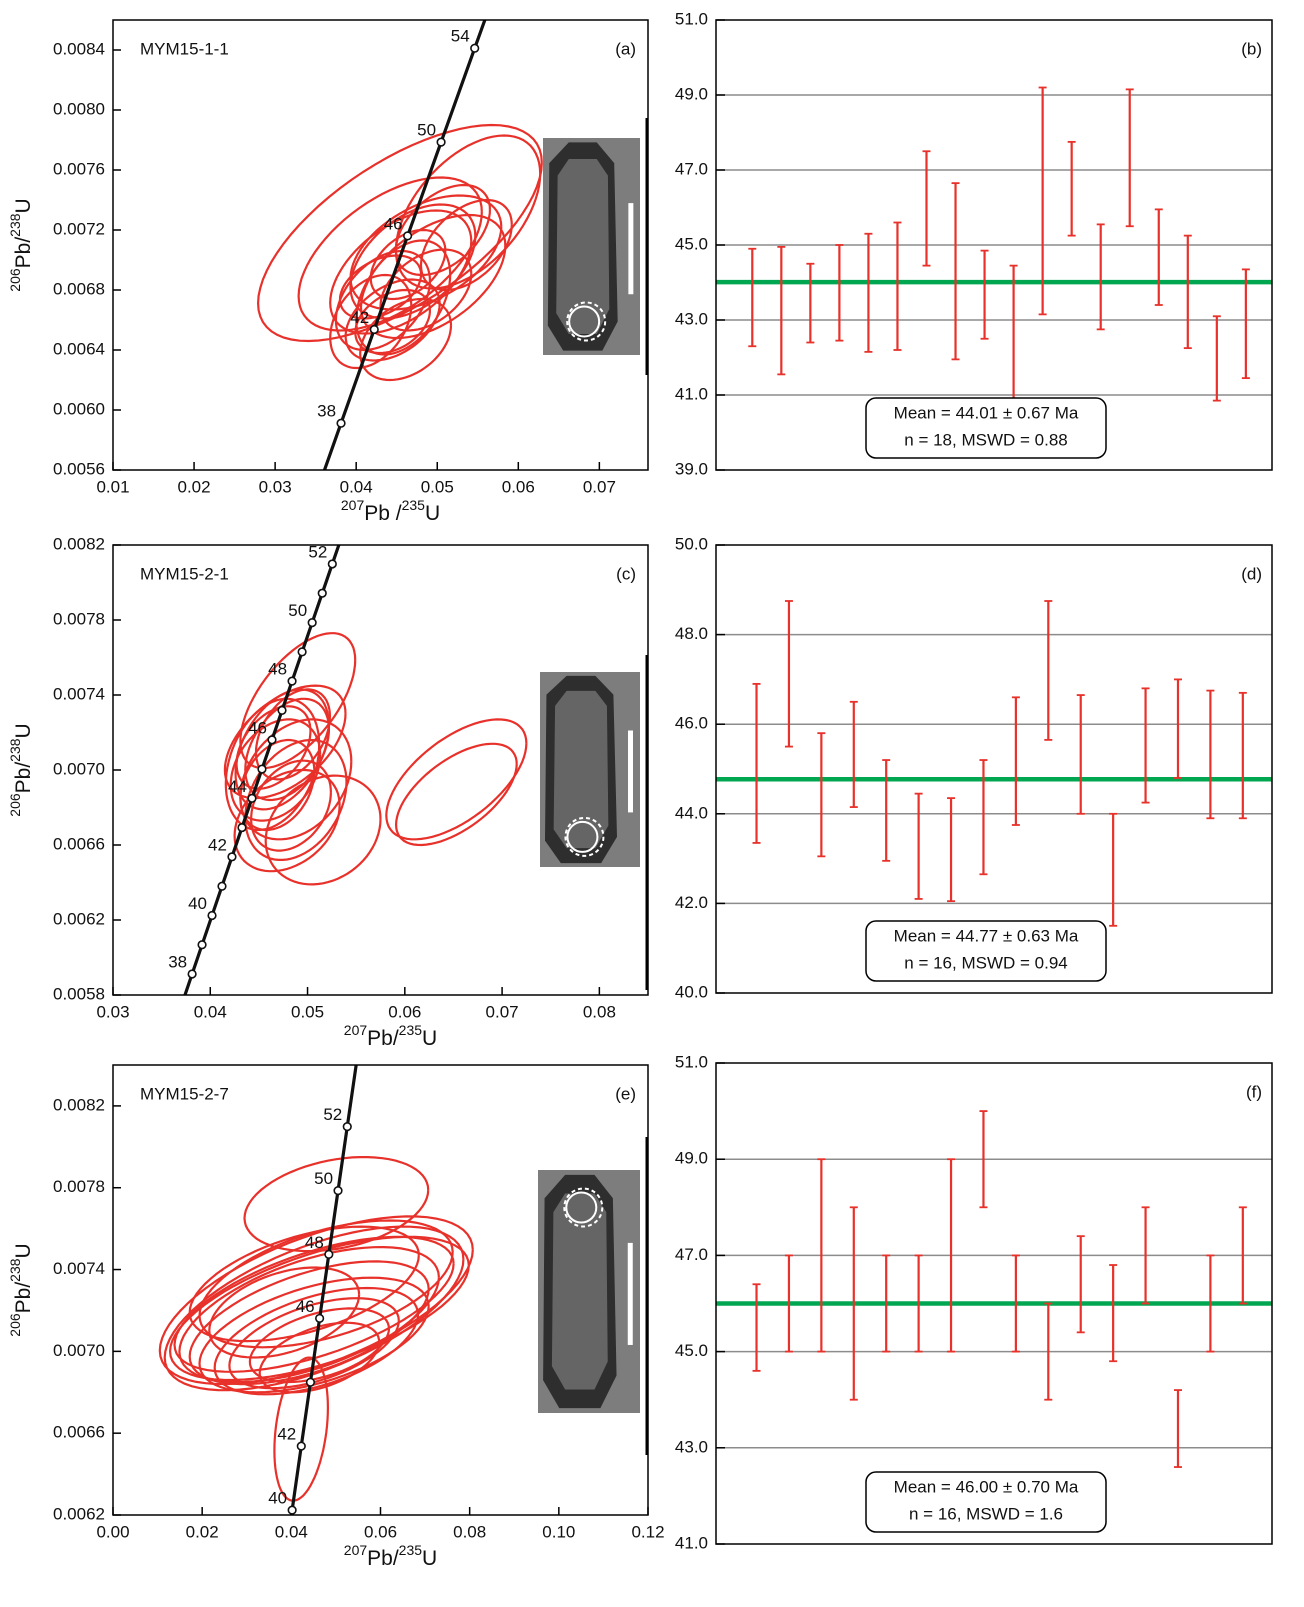  I want to click on superscript: 235, so click(414, 505).